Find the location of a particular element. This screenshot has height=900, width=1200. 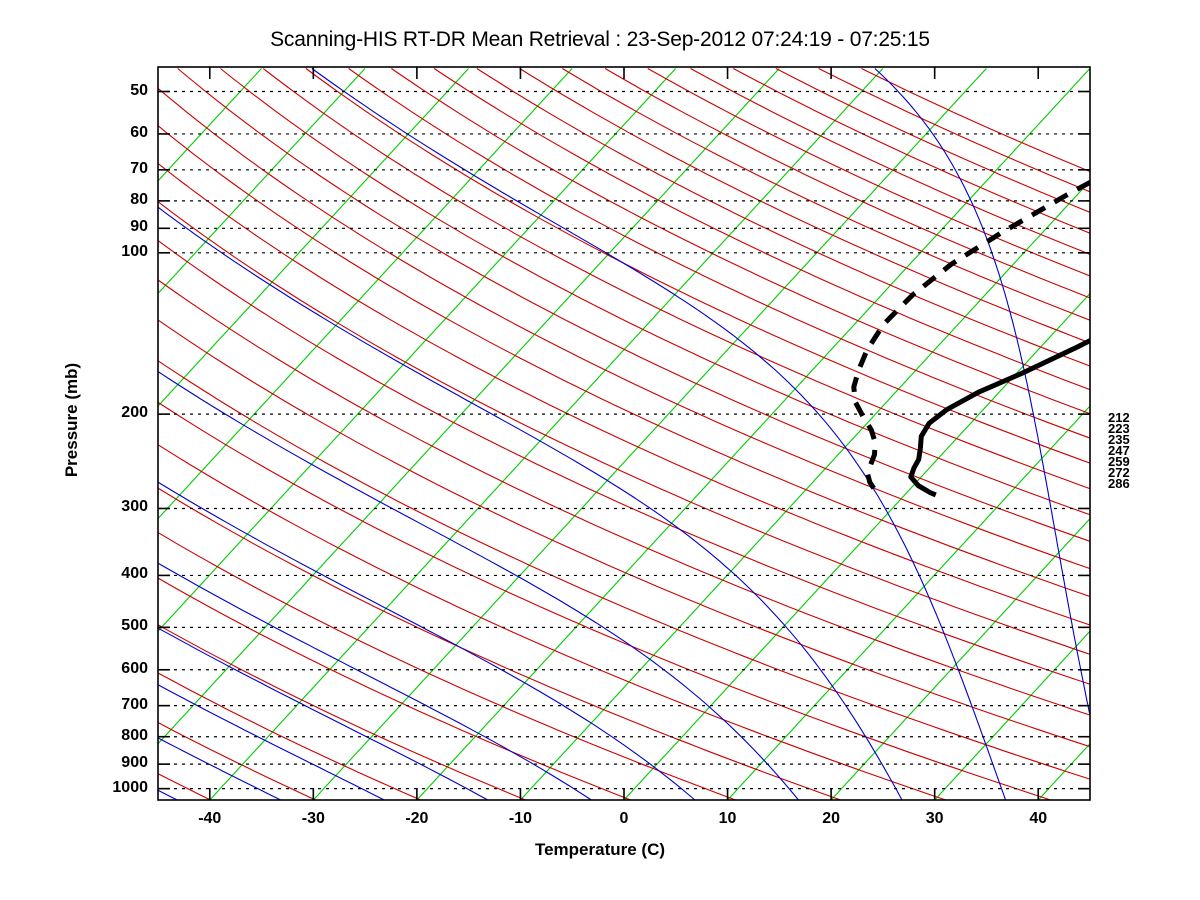

sounding-profiles is located at coordinates (970, 338).